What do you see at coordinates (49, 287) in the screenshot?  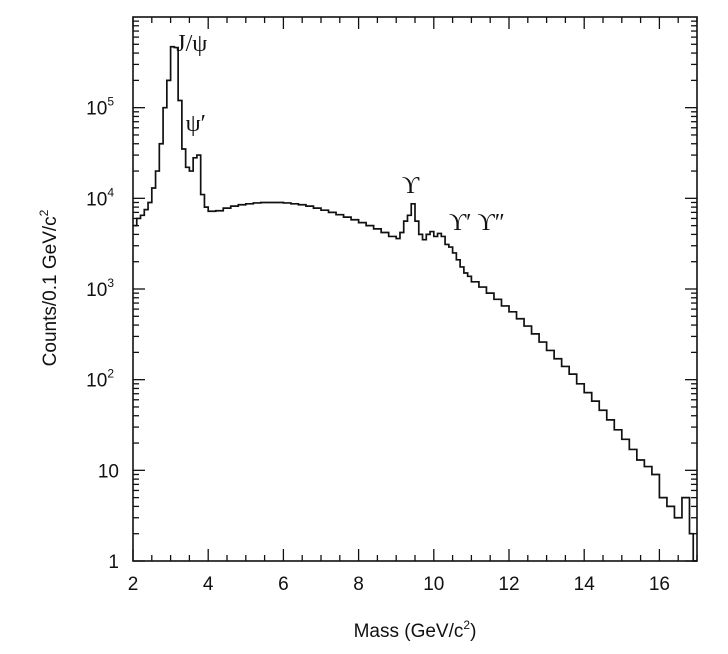 I see `y-axis-title: Counts/0.1 GeV/c2` at bounding box center [49, 287].